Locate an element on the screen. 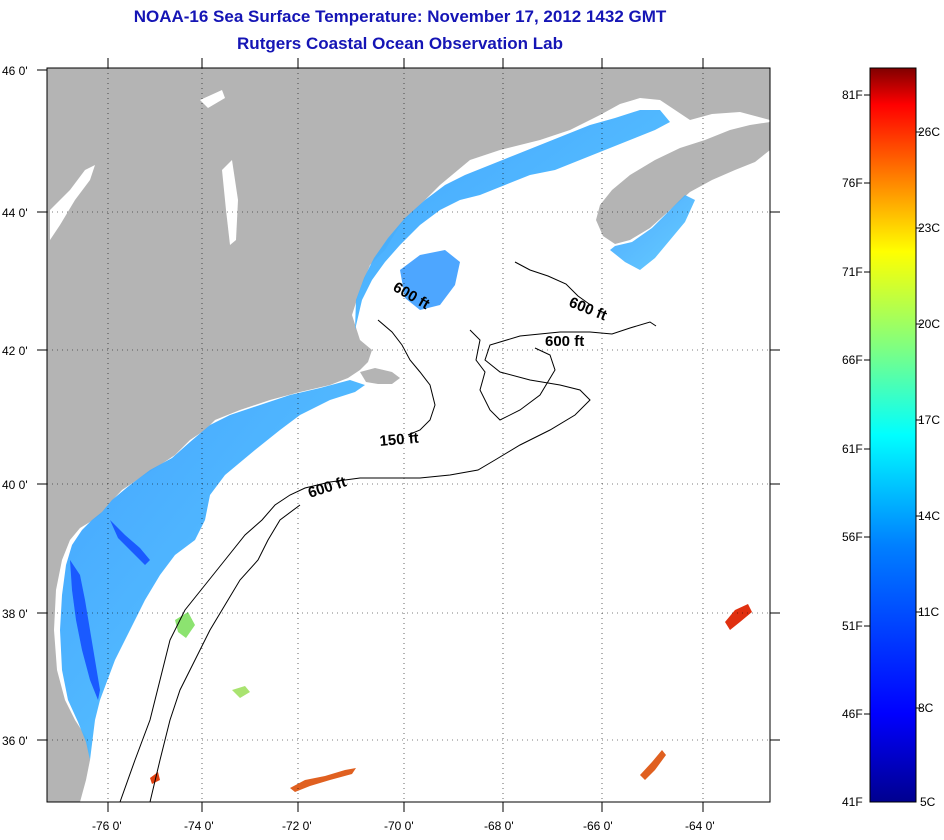  colorbar-f-label: 71F is located at coordinates (852, 272).